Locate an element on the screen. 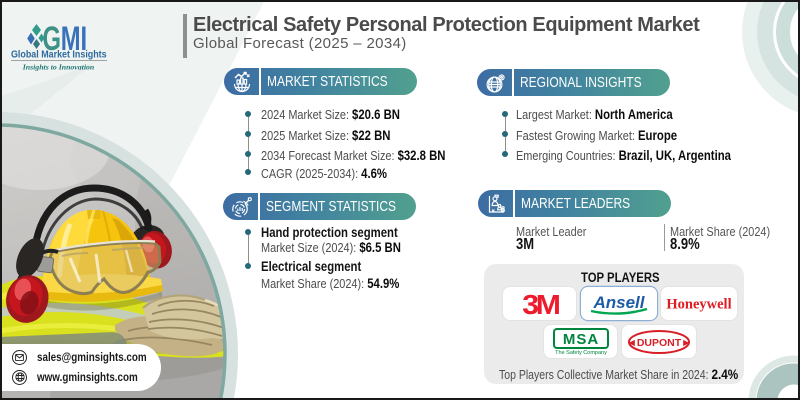  svg-text: MI is located at coordinates (74, 39).